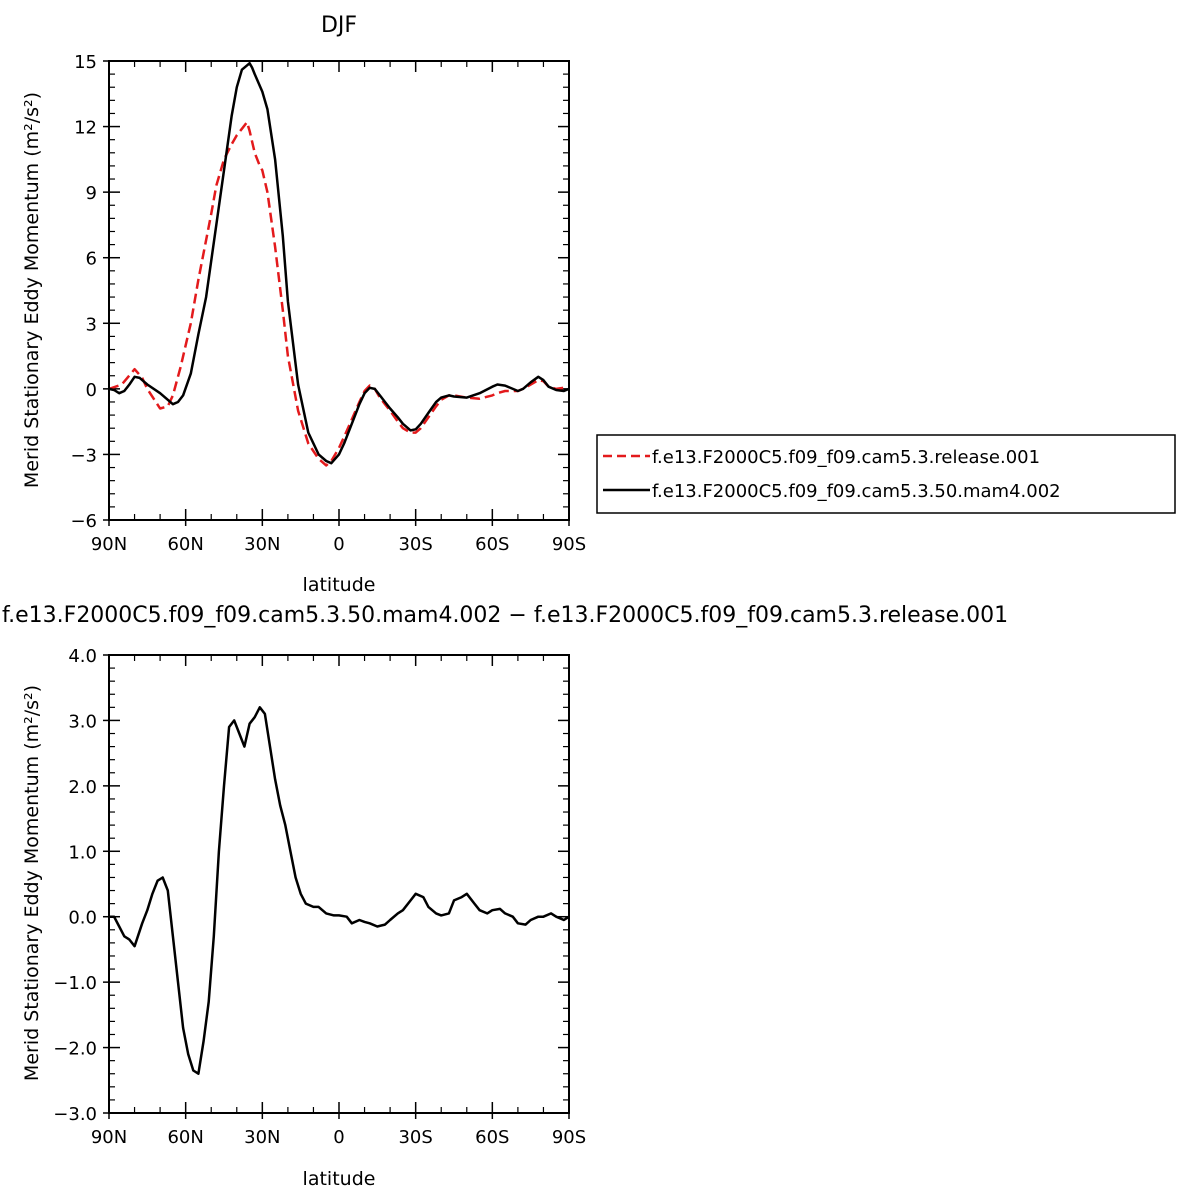 This screenshot has width=1197, height=1197. What do you see at coordinates (846, 457) in the screenshot?
I see `legend-label-0: f.e13.F2000C5.f09_f09.cam5.3.release.001` at bounding box center [846, 457].